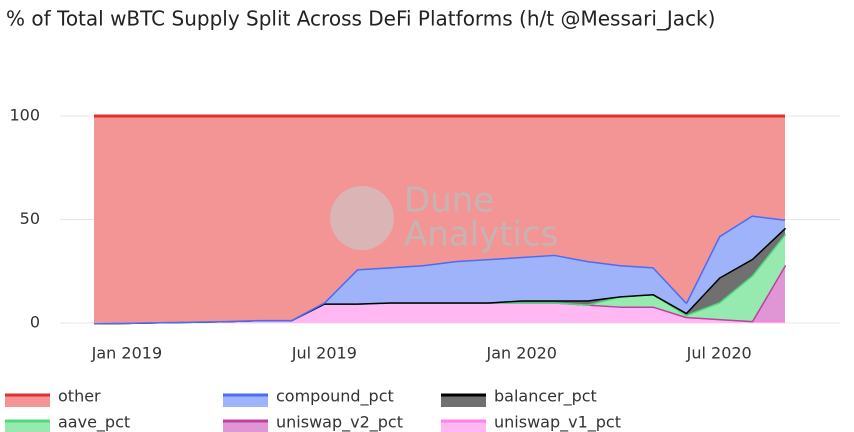  What do you see at coordinates (521, 353) in the screenshot?
I see `x-tick-label: Jan 2020` at bounding box center [521, 353].